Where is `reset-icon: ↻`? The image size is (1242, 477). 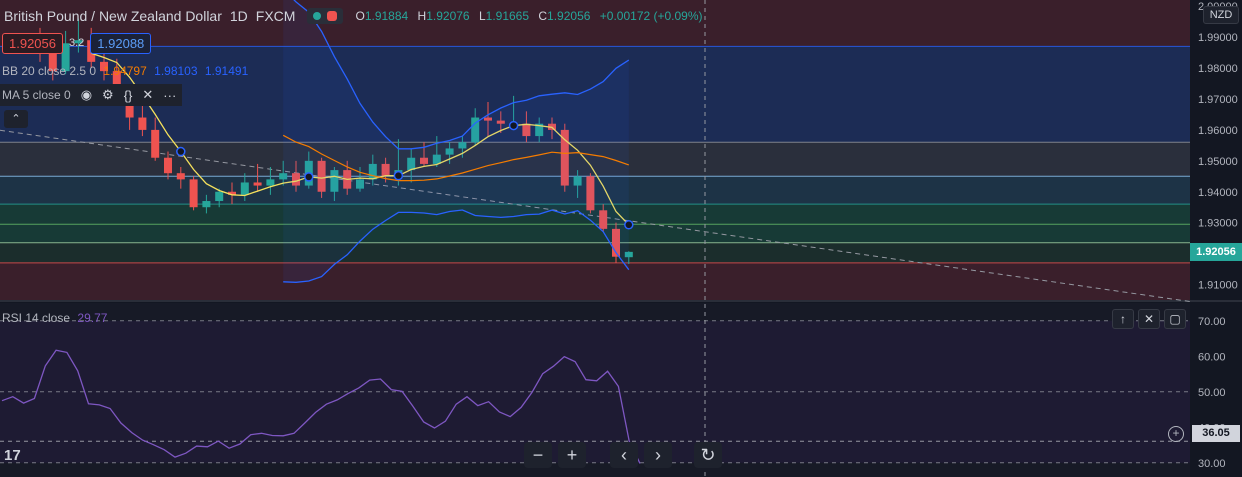
reset-icon: ↻ is located at coordinates (708, 455).